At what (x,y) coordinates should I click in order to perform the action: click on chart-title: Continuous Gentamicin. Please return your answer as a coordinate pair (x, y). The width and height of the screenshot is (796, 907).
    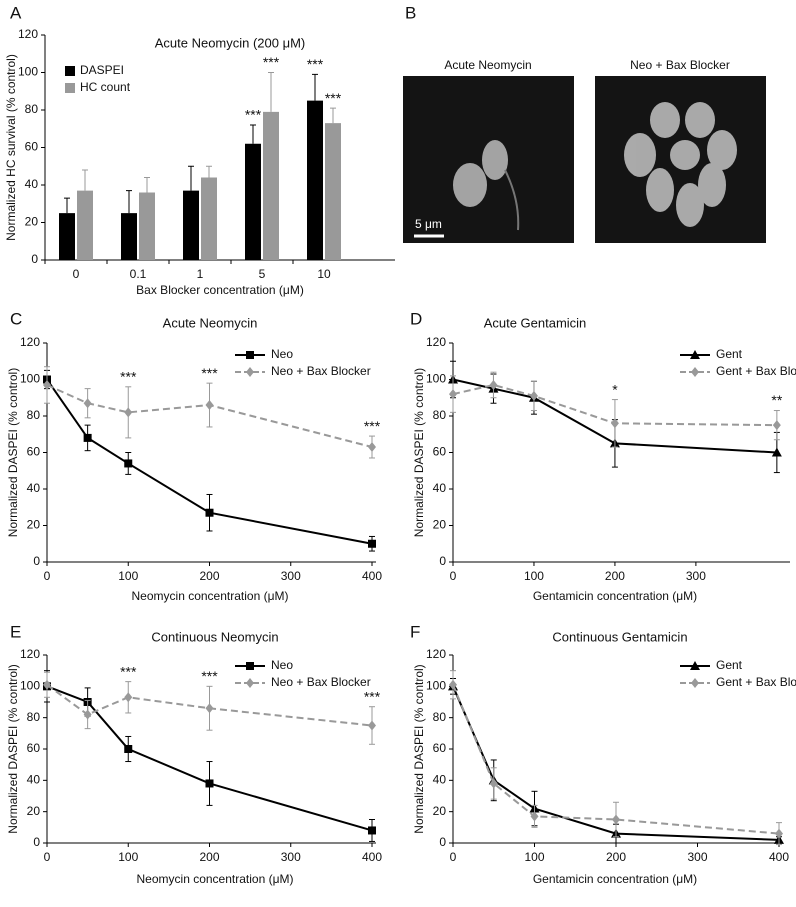
    Looking at the image, I should click on (619, 636).